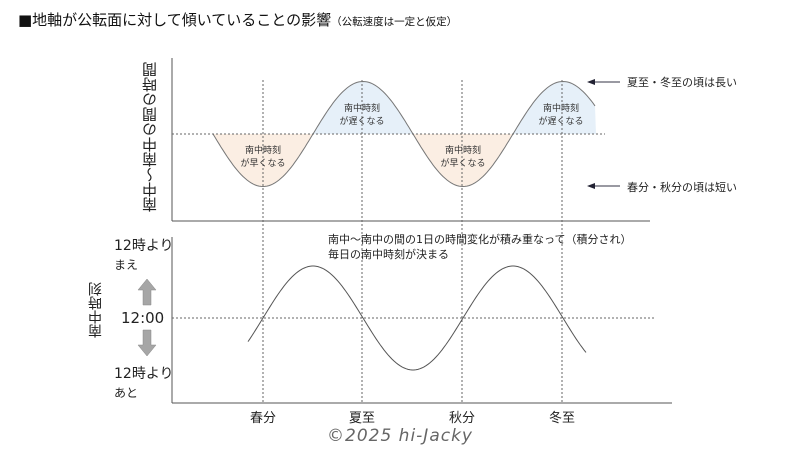 The image size is (800, 450). I want to click on bottom-y-label: 南中時刻, so click(96, 310).